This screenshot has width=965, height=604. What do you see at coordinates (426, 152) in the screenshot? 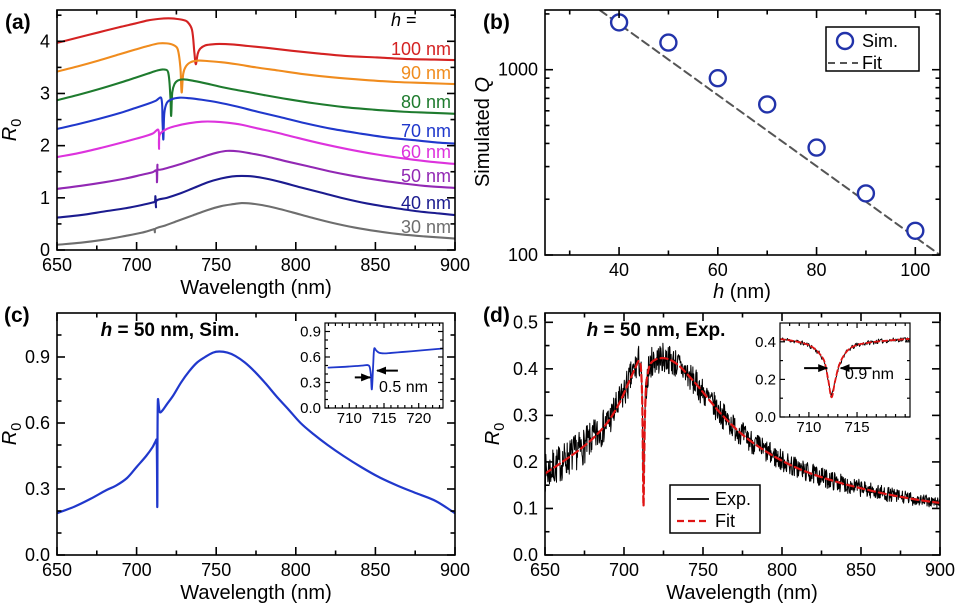
I see `curve-label-60-nm: 60 nm` at bounding box center [426, 152].